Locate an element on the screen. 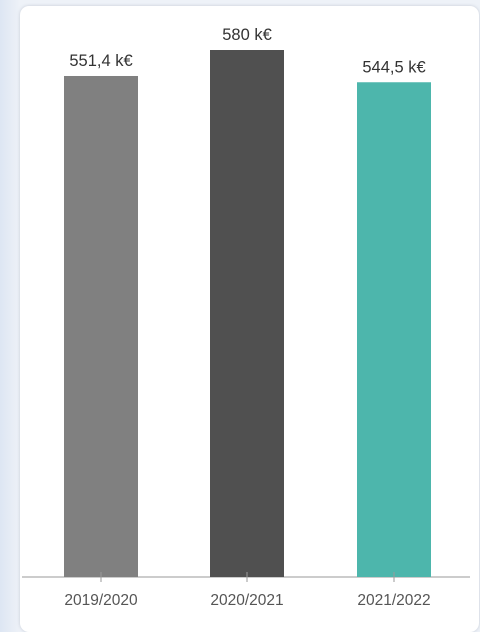  x-tick-label: 2019/2020 is located at coordinates (101, 600).